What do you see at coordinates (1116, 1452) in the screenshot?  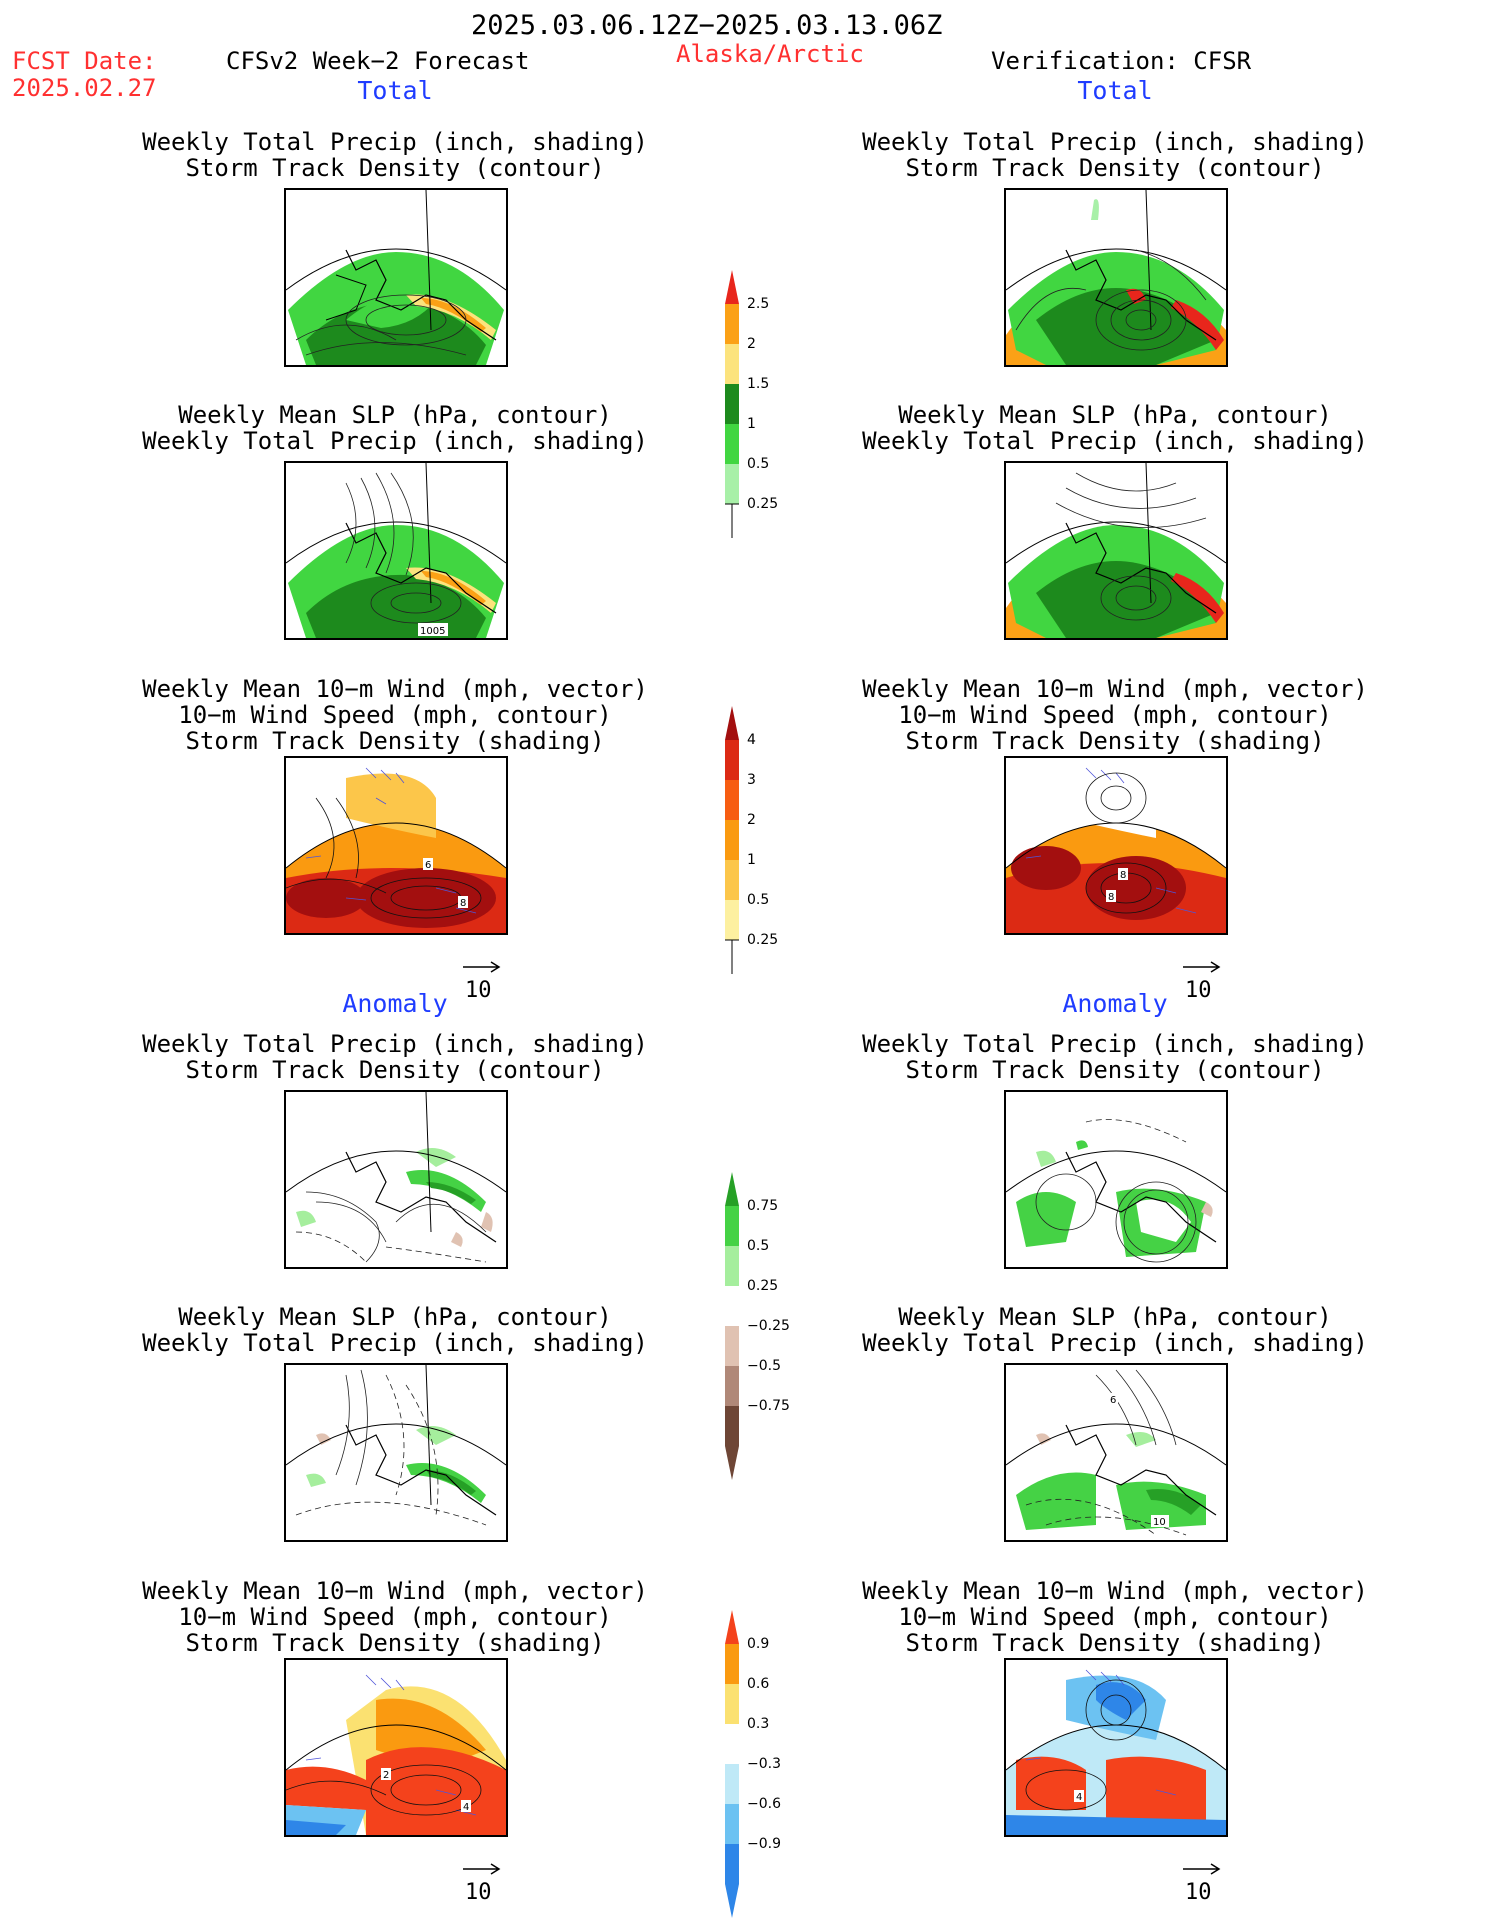 I see `map-anom-slp-verification: 6 10` at bounding box center [1116, 1452].